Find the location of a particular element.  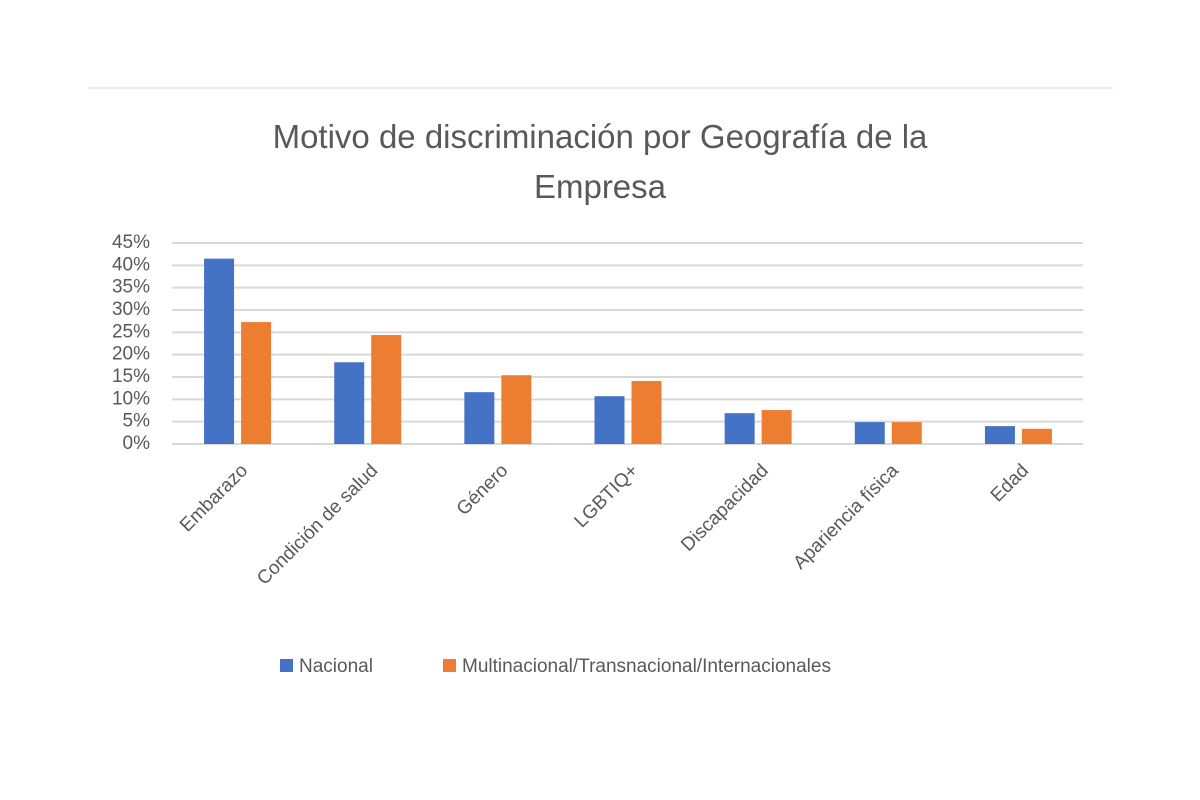

y-tick-label: 0% is located at coordinates (137, 443).